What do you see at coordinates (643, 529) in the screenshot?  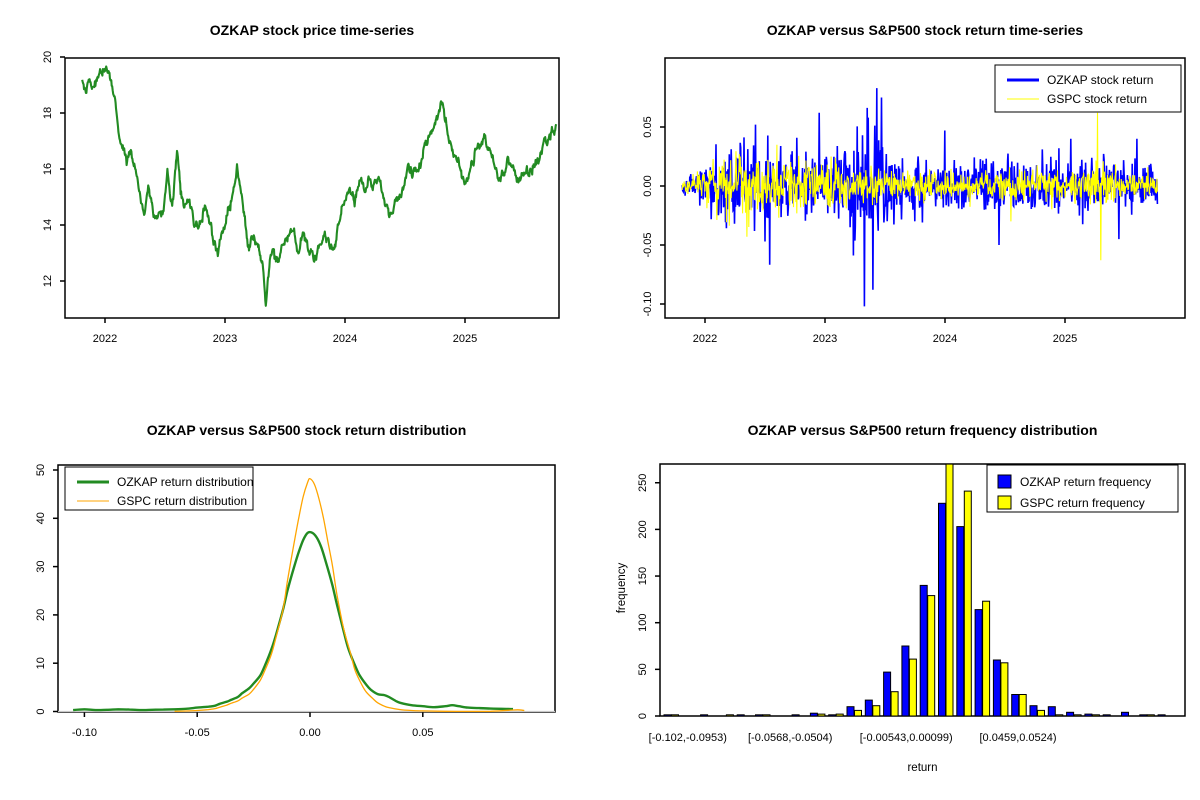 I see `y-tick-label: 200` at bounding box center [643, 529].